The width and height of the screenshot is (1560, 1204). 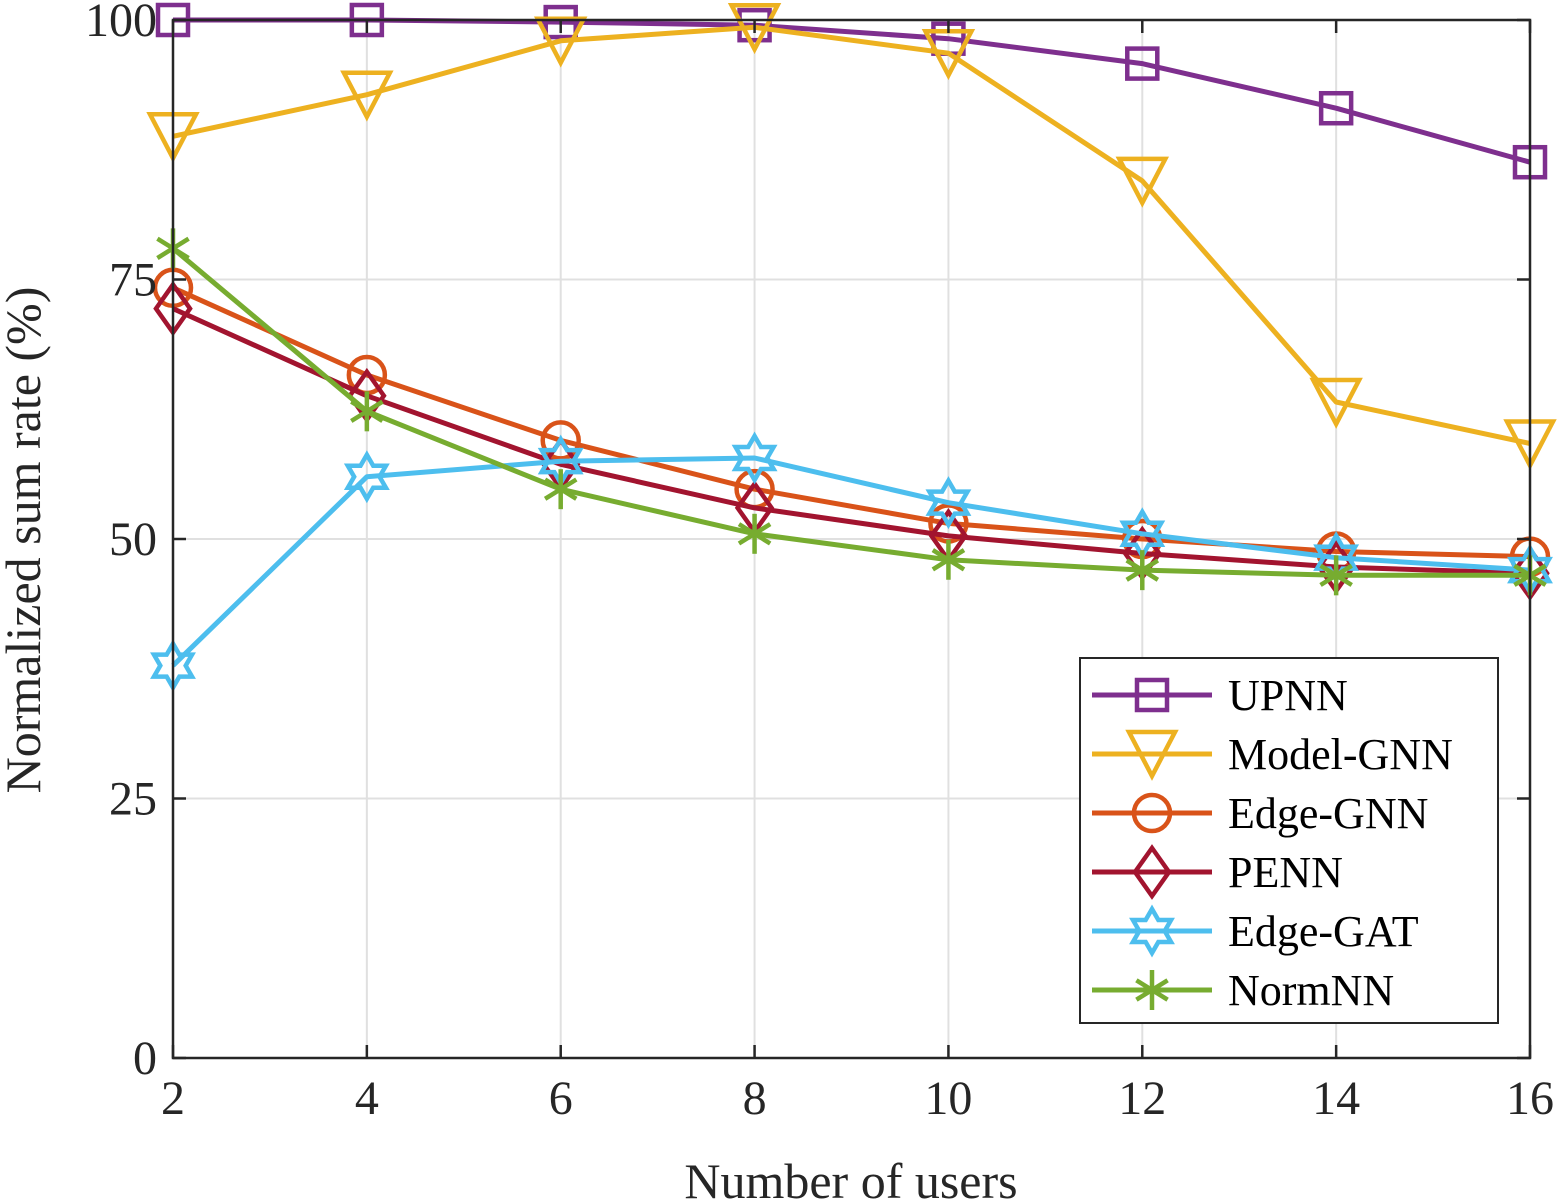 What do you see at coordinates (1323, 931) in the screenshot?
I see `legend-label: Edge-GAT` at bounding box center [1323, 931].